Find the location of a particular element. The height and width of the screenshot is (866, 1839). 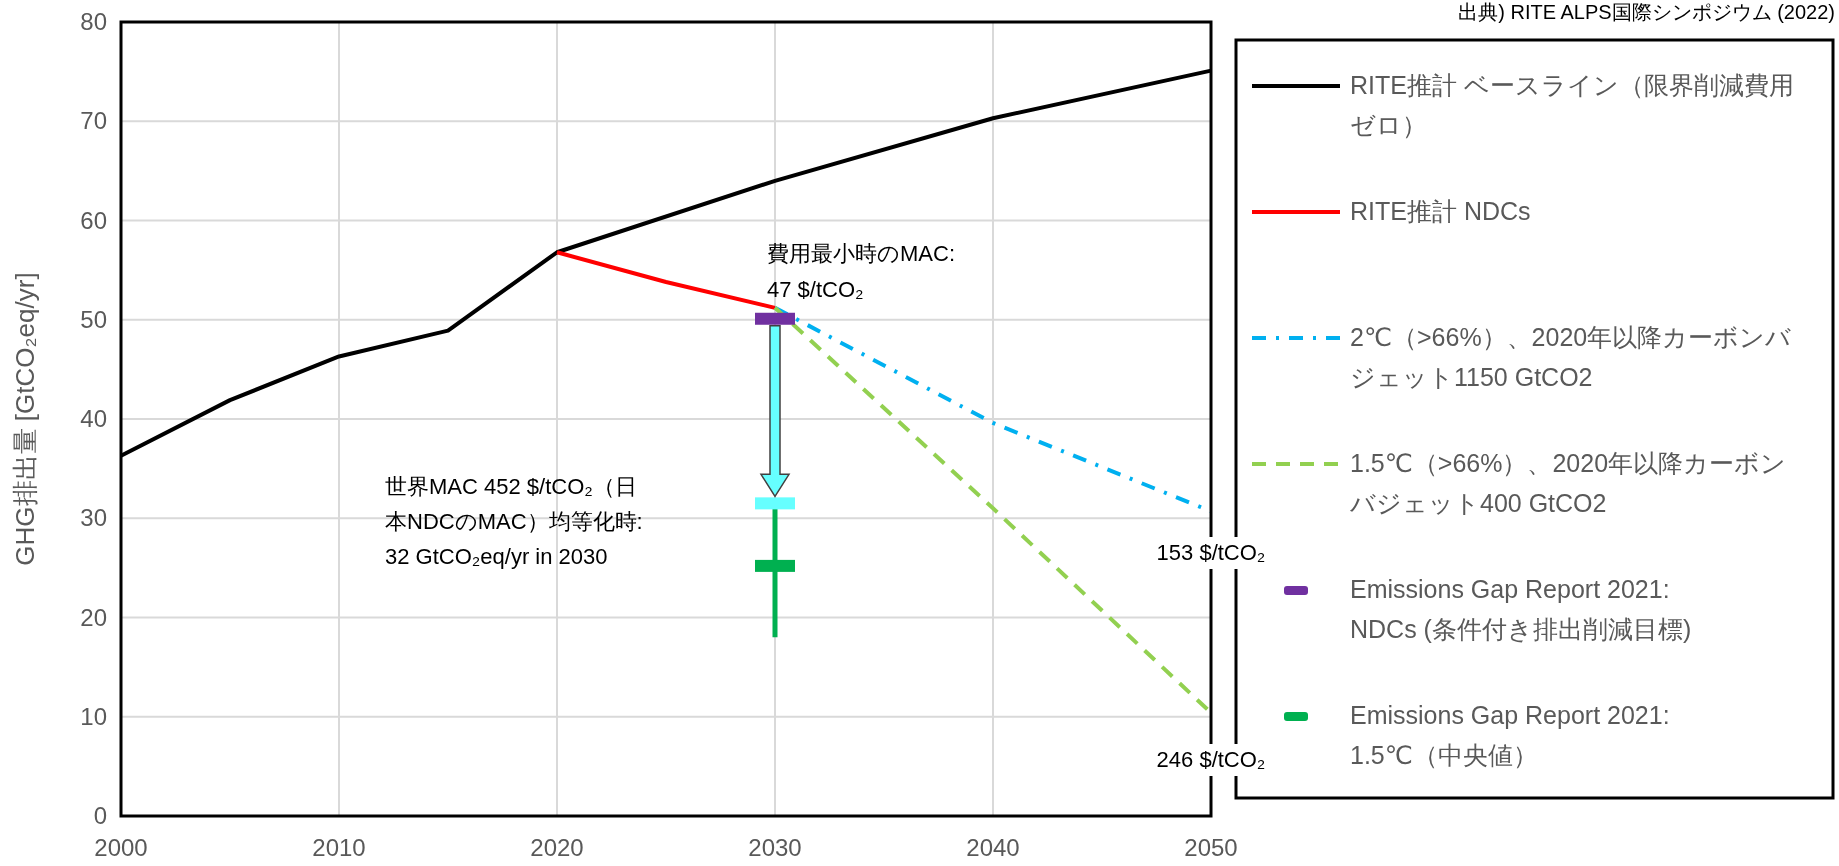

y-tick-label: 30 is located at coordinates (93, 518).